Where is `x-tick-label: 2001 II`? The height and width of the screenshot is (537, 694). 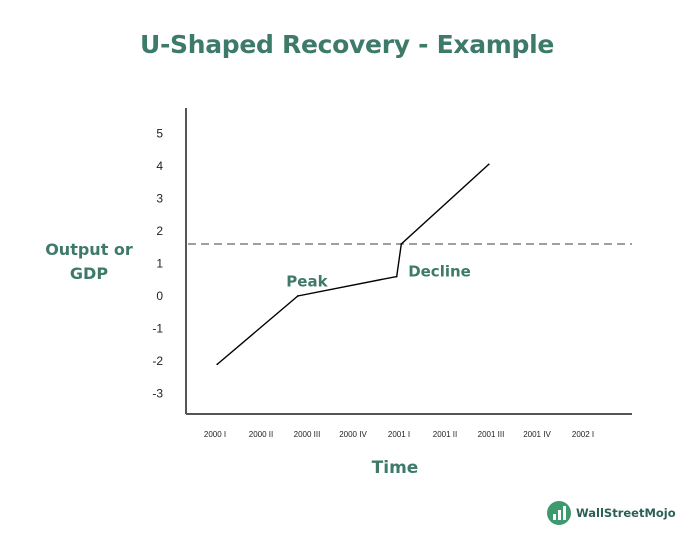 x-tick-label: 2001 II is located at coordinates (445, 434).